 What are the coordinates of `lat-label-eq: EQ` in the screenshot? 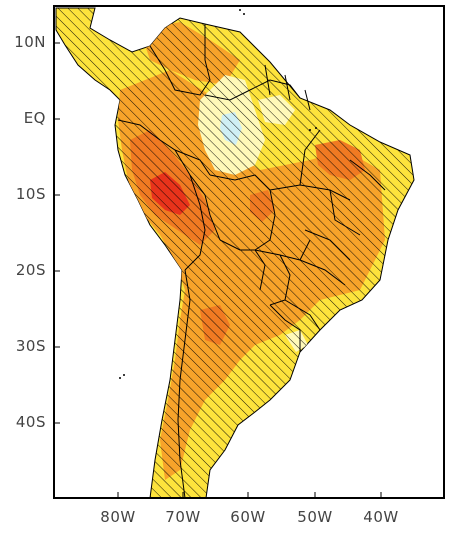 It's located at (34, 118).